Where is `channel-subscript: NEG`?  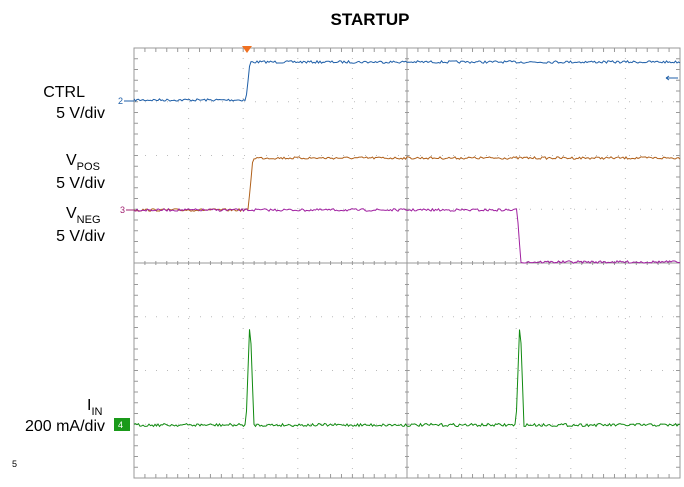
channel-subscript: NEG is located at coordinates (89, 220).